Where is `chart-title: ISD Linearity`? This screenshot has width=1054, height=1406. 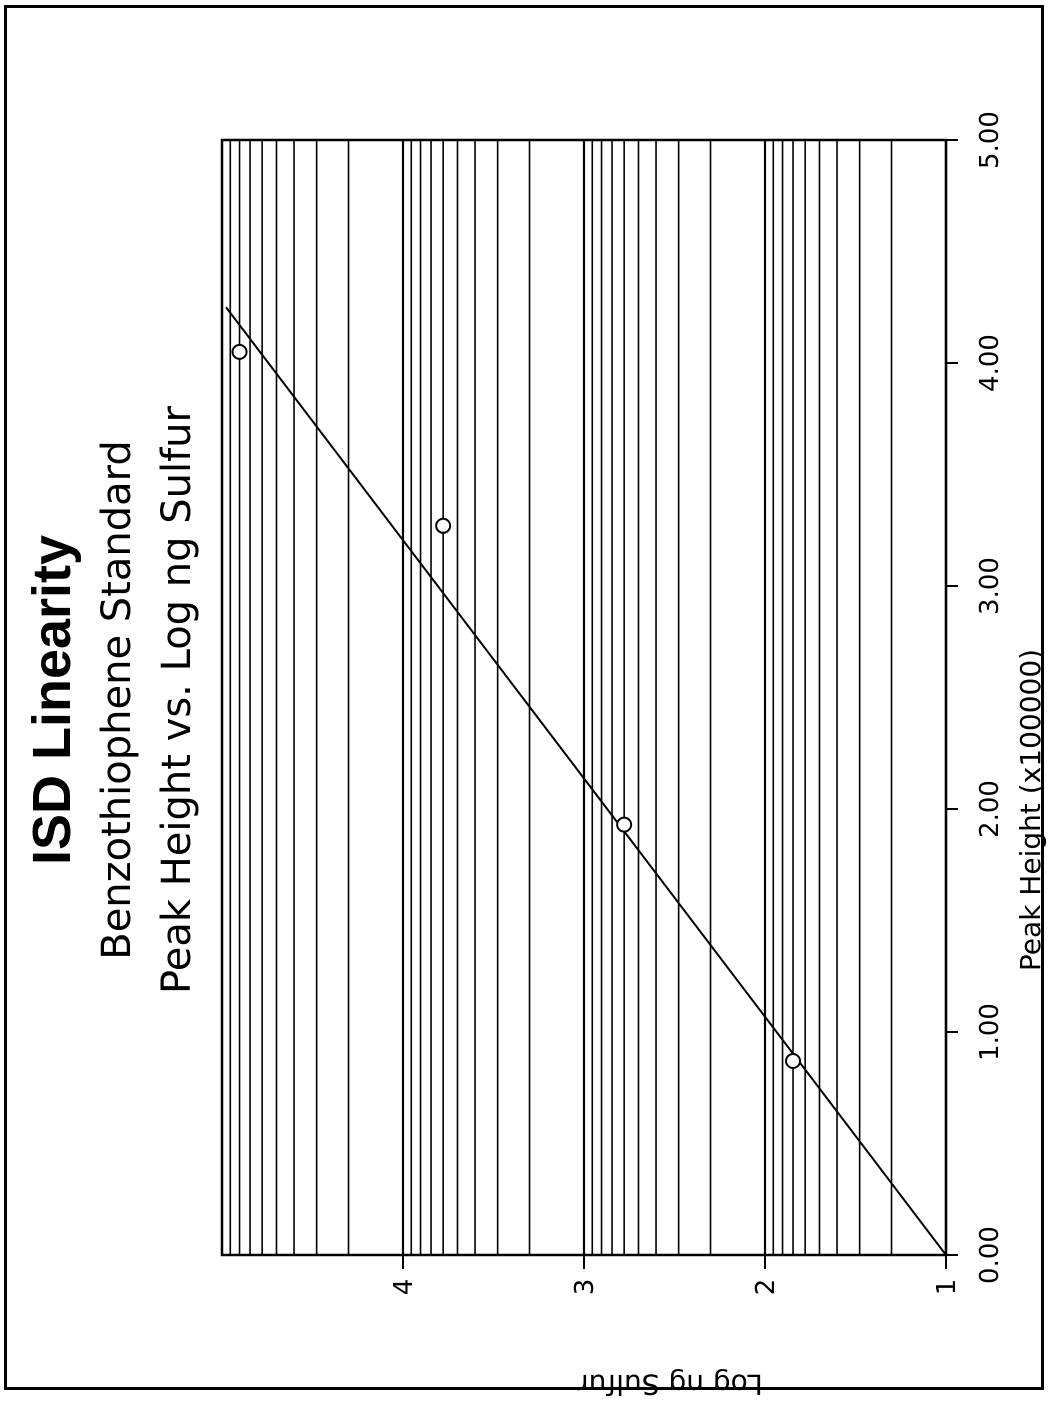 chart-title: ISD Linearity is located at coordinates (52, 700).